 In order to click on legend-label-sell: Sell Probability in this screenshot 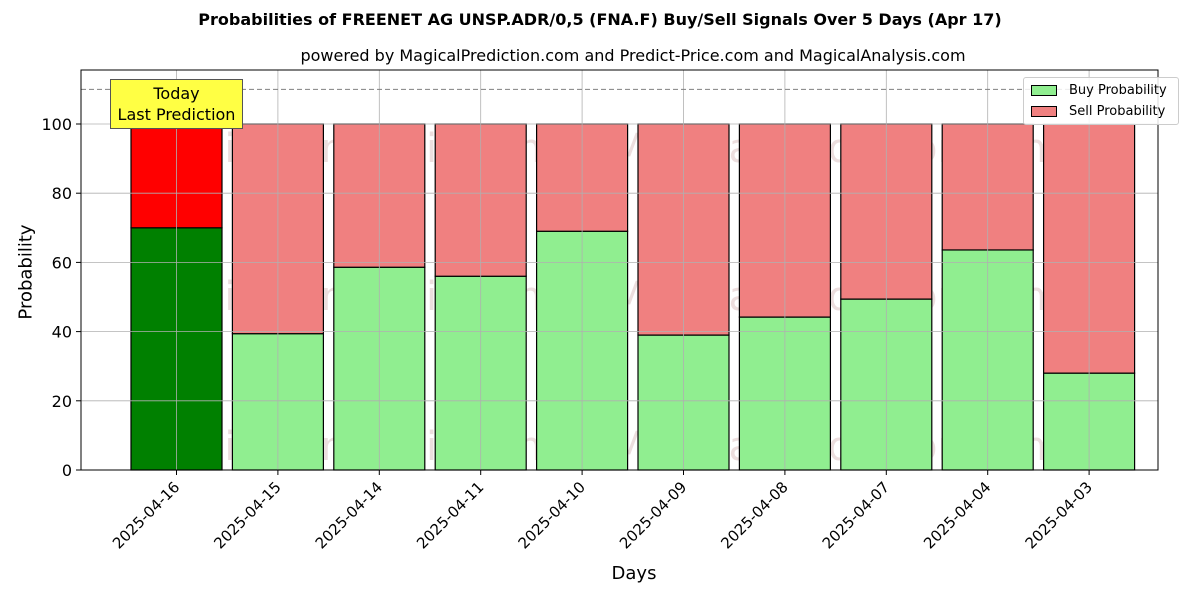, I will do `click(1117, 111)`.